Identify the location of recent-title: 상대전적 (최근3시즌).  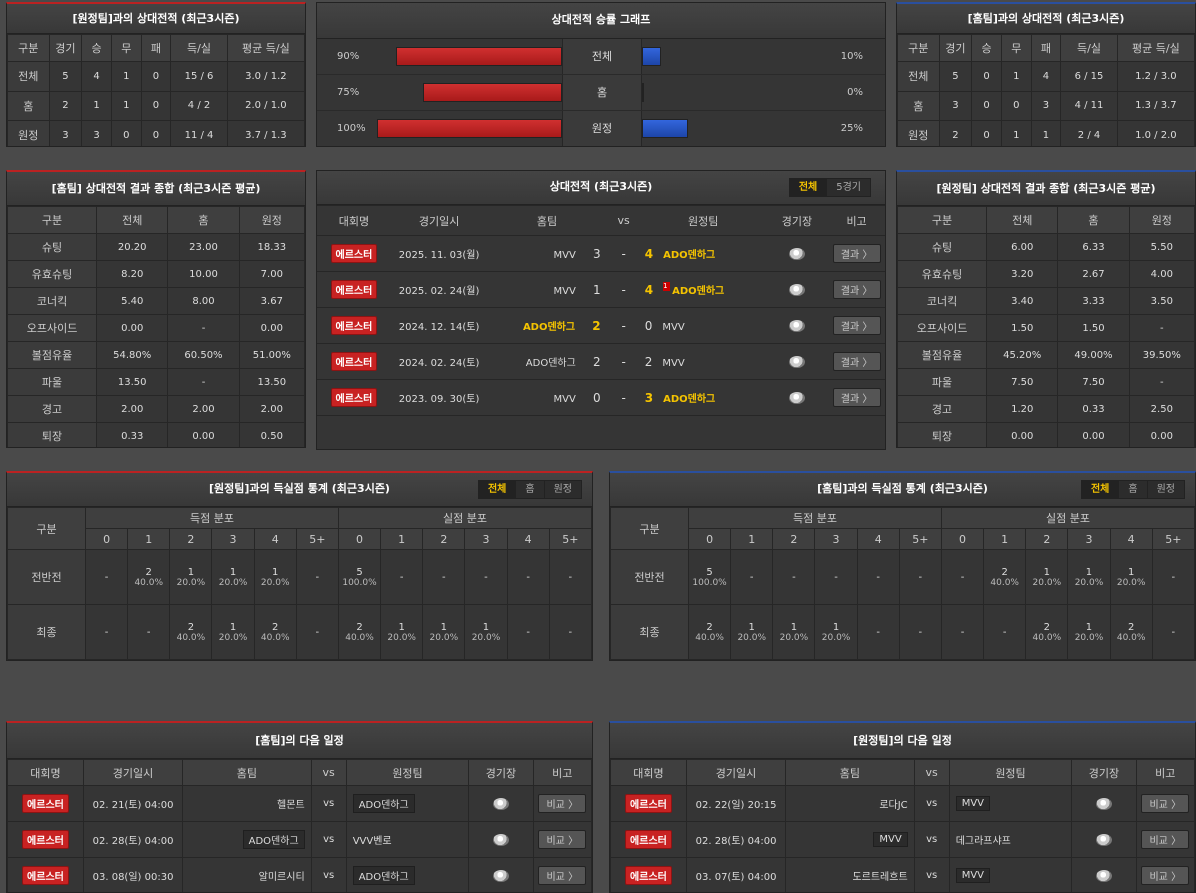
(601, 186).